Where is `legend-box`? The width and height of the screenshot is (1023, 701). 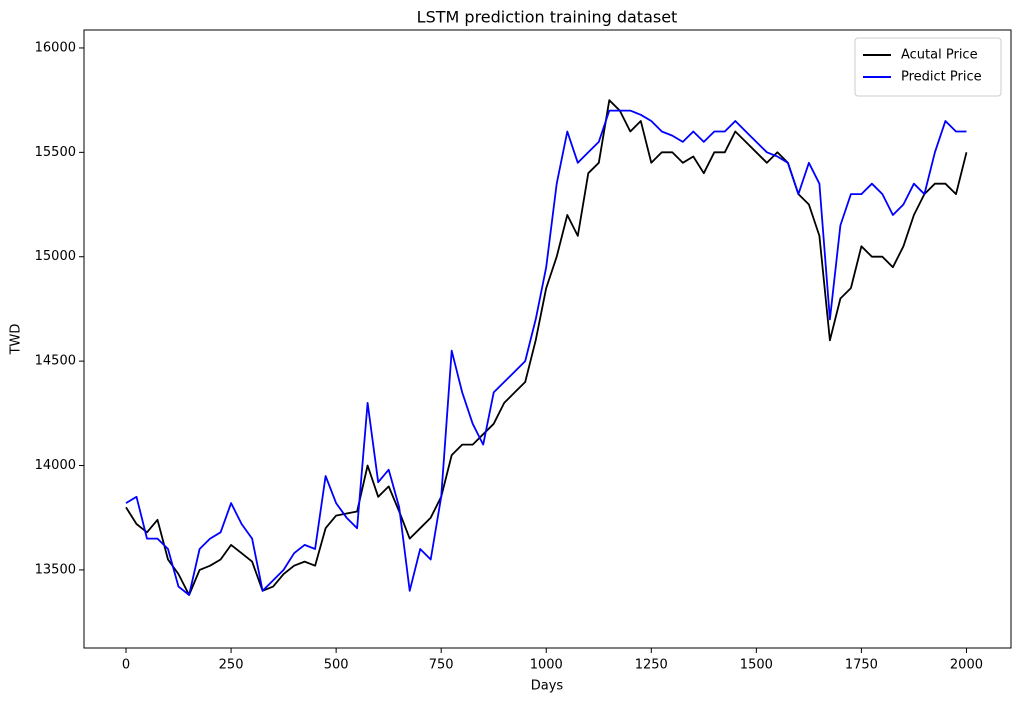 legend-box is located at coordinates (928, 67).